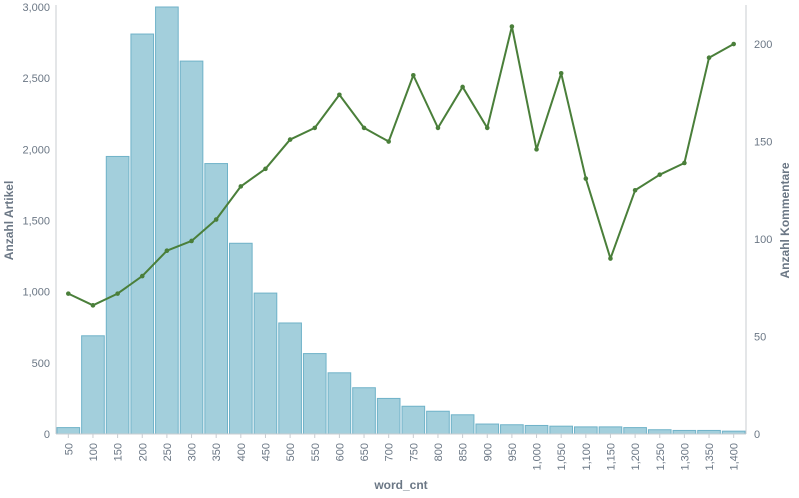  Describe the element at coordinates (636, 457) in the screenshot. I see `x-tick-label: 1,200` at that location.